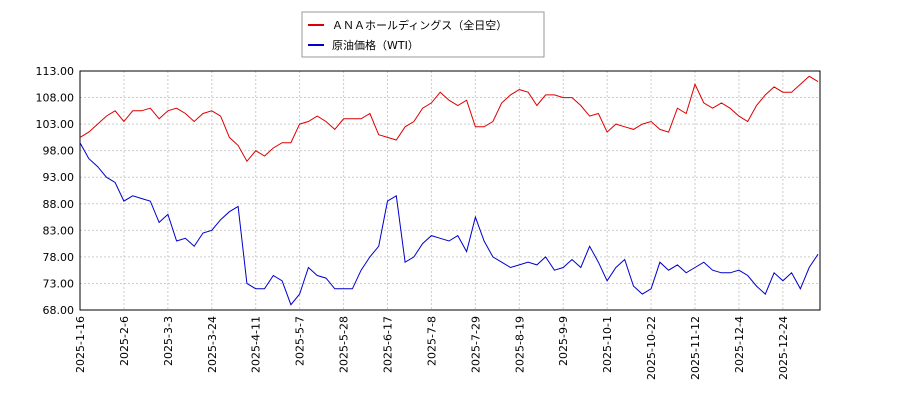  I want to click on legend-label: ＡＮＡホールディングス（全日空）, so click(419, 25).